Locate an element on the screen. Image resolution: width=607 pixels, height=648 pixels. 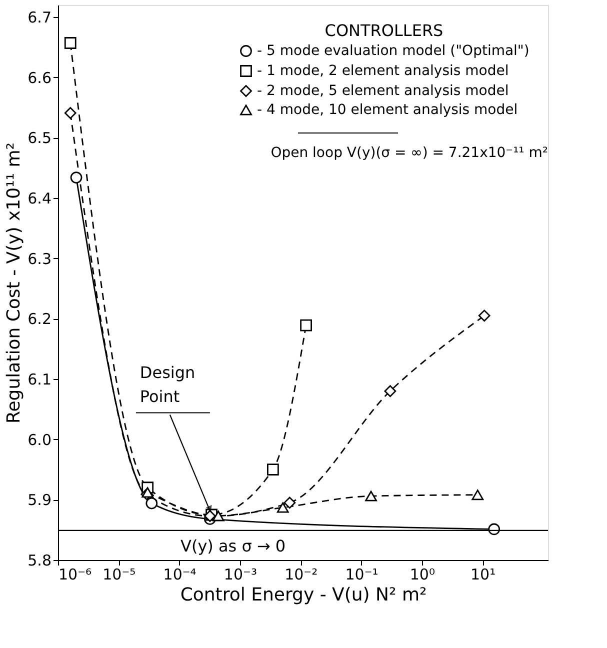
x-tick-label: 10⁻² is located at coordinates (301, 575).